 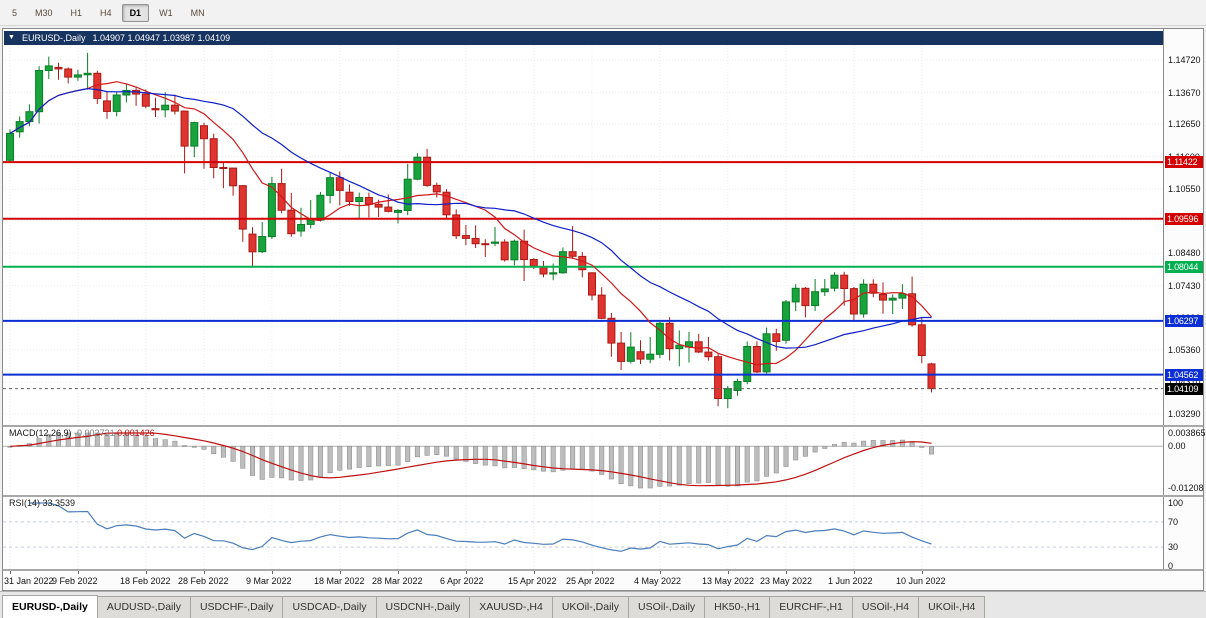 I want to click on symbol-tab: USDCAD-,Daily, so click(x=329, y=607).